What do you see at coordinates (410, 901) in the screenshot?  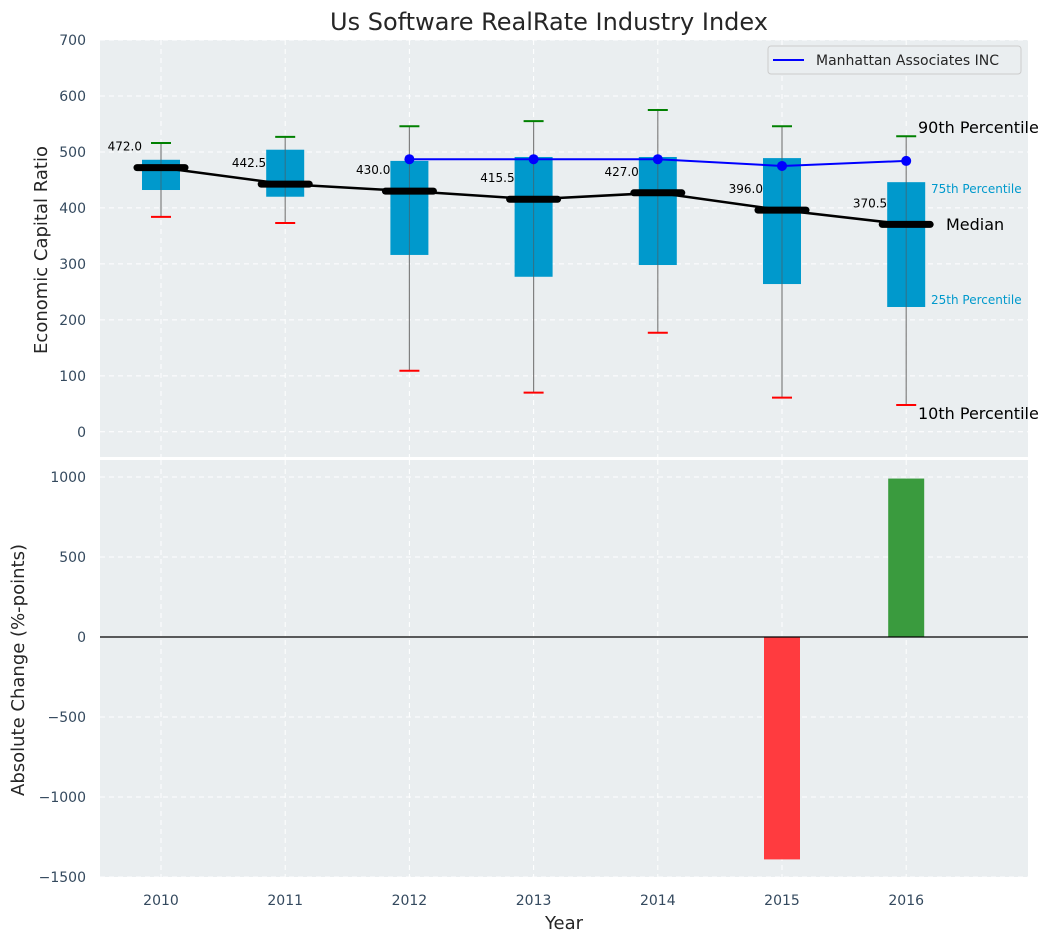 I see `x-tick-label: 2012` at bounding box center [410, 901].